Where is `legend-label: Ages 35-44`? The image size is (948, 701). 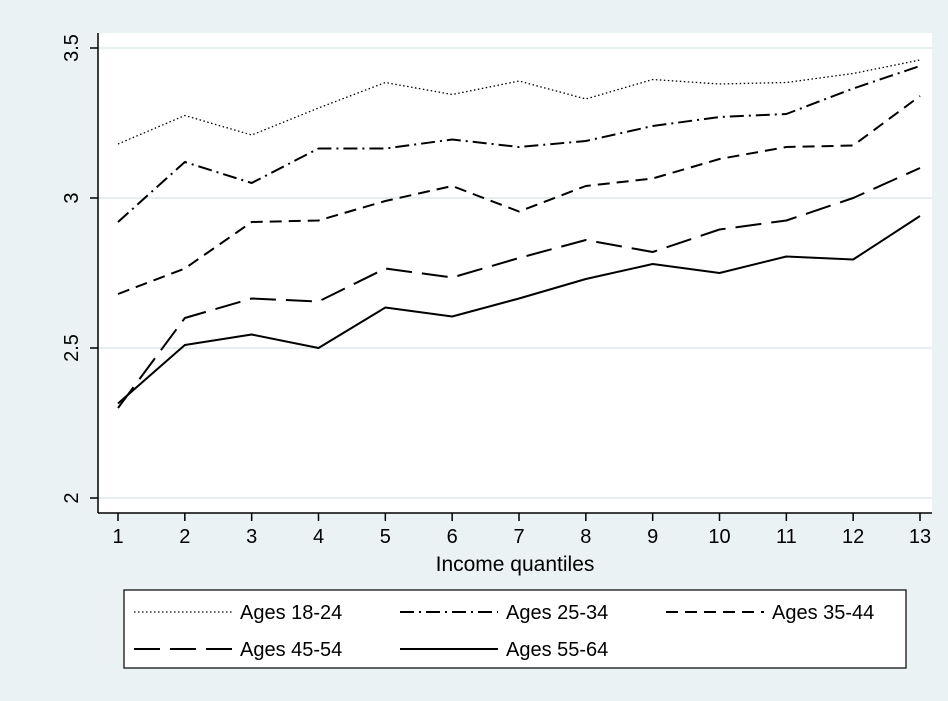 legend-label: Ages 35-44 is located at coordinates (823, 613).